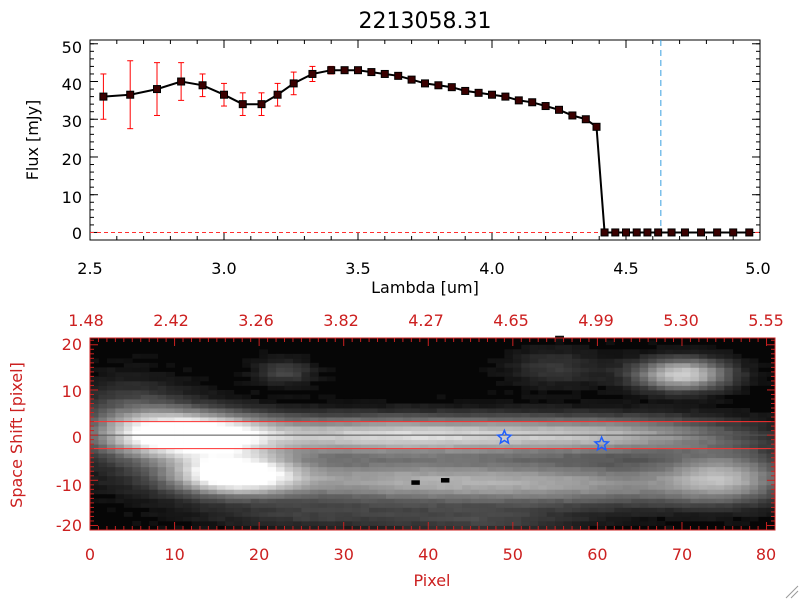 This screenshot has width=800, height=600. Describe the element at coordinates (32, 140) in the screenshot. I see `spectrum-y-axis-label: Flux [mJy]` at that location.